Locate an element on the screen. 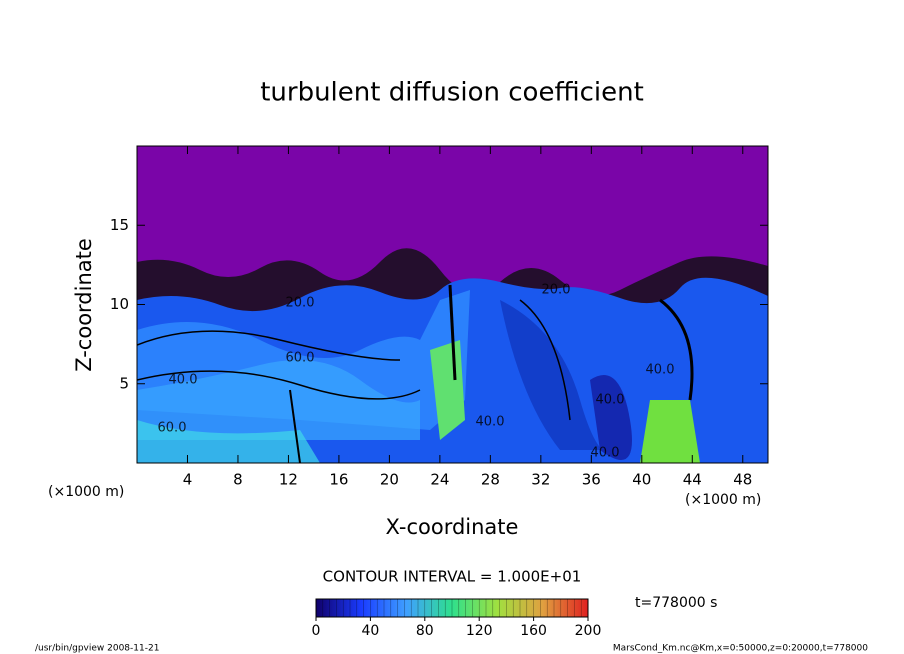  x-tick-label: 8 is located at coordinates (238, 480).